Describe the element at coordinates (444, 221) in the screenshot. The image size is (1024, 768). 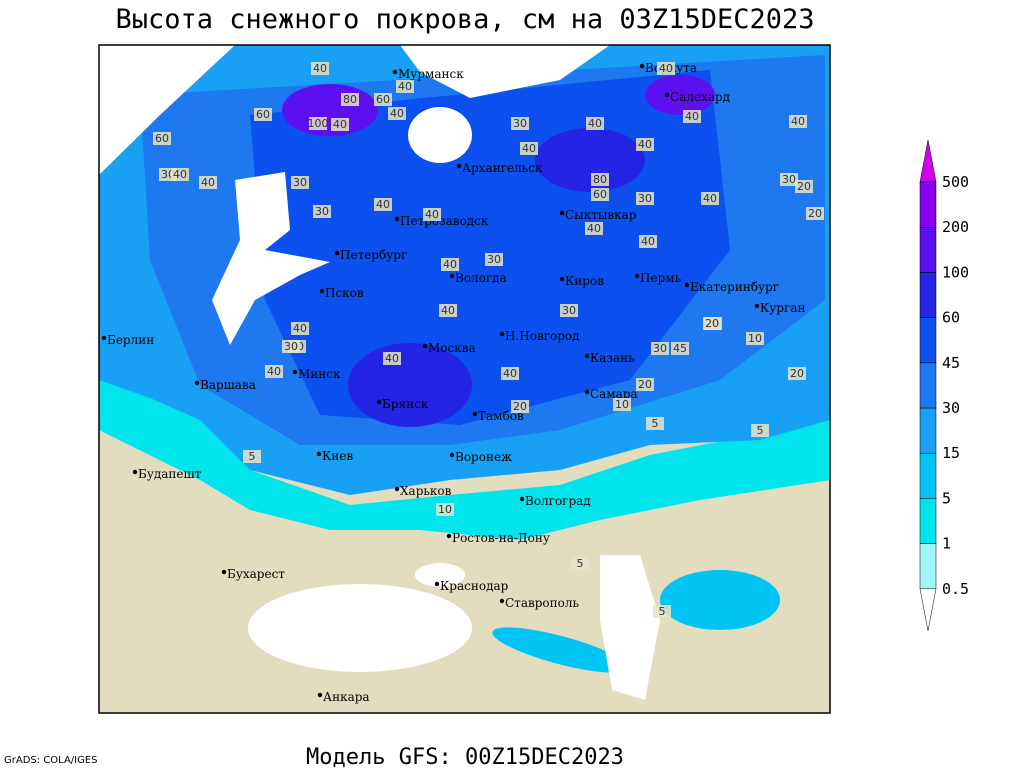
I see `city-label: Петрозаводск` at that location.